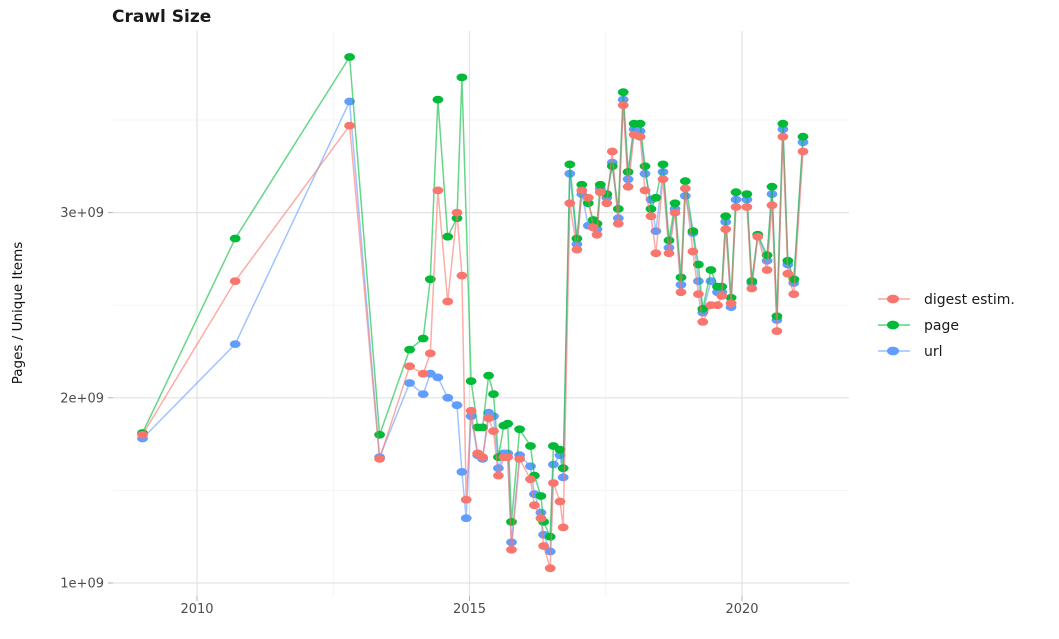 Image resolution: width=1059 pixels, height=639 pixels. I want to click on y-tick-label-2e09: 2e+09, so click(82, 398).